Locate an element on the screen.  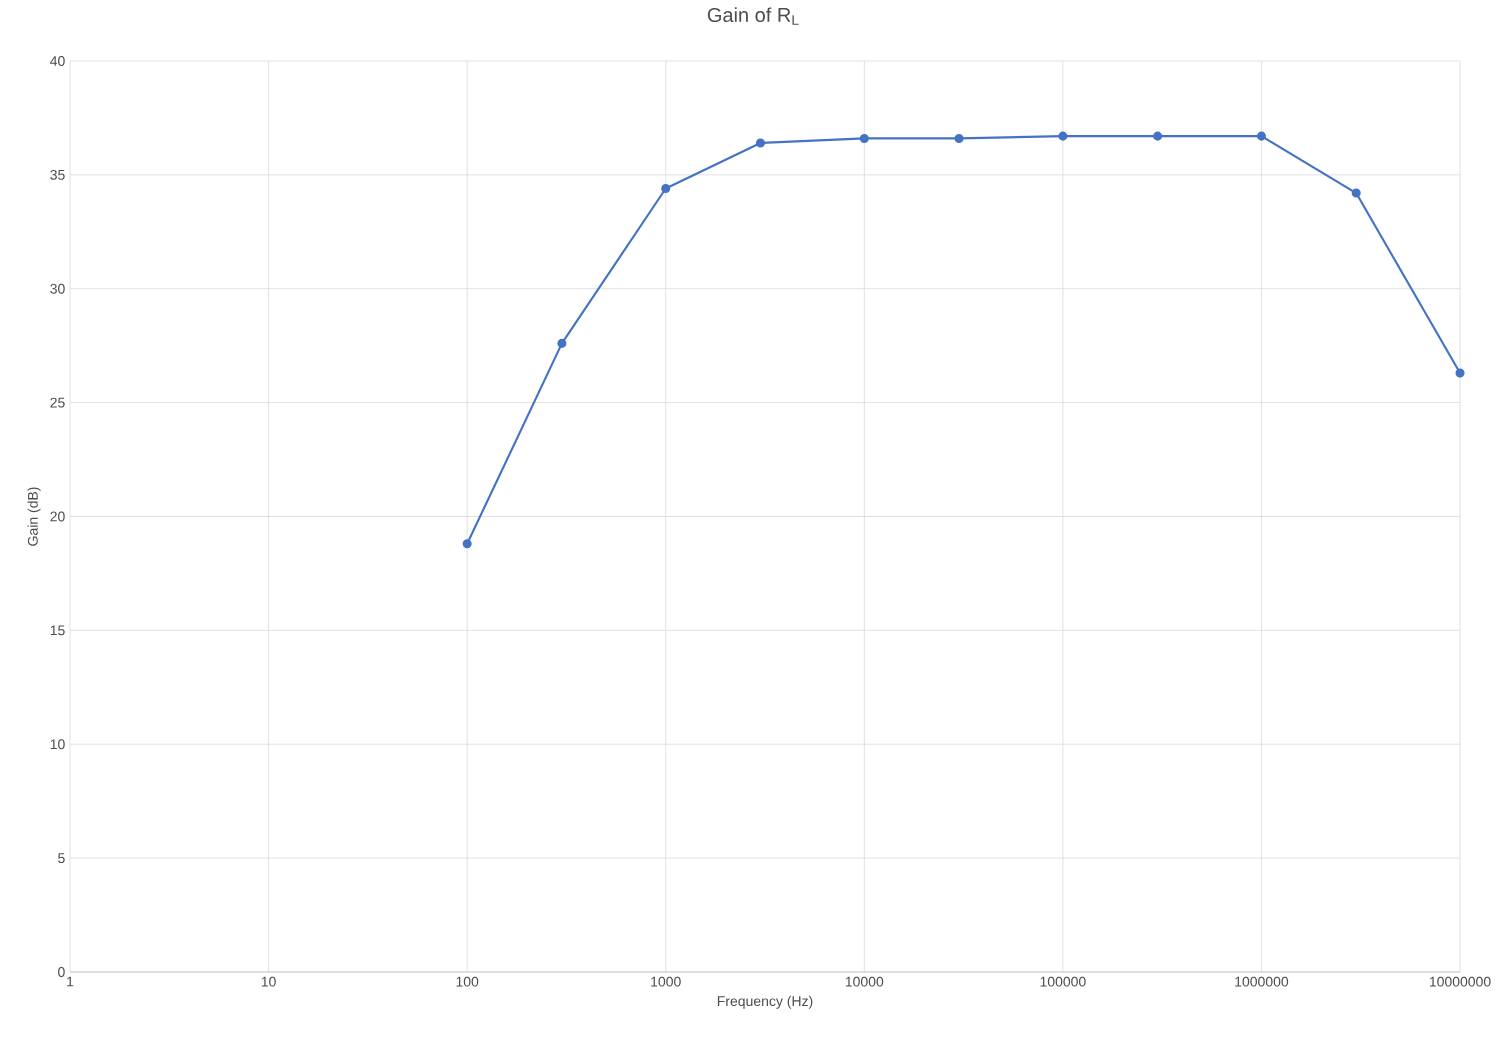
y-tick-label: 40 is located at coordinates (57, 61).